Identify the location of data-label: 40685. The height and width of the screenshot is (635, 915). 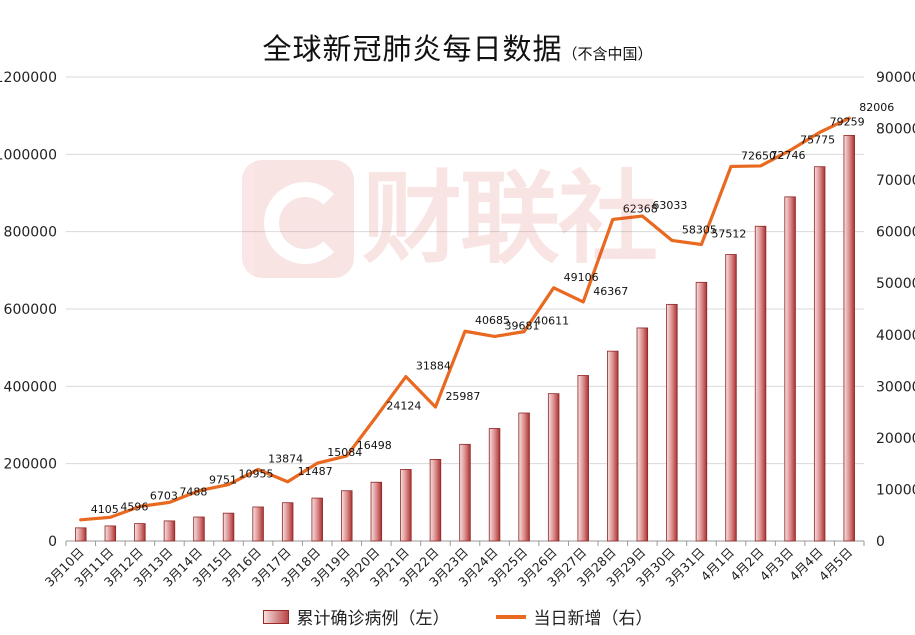
(492, 320).